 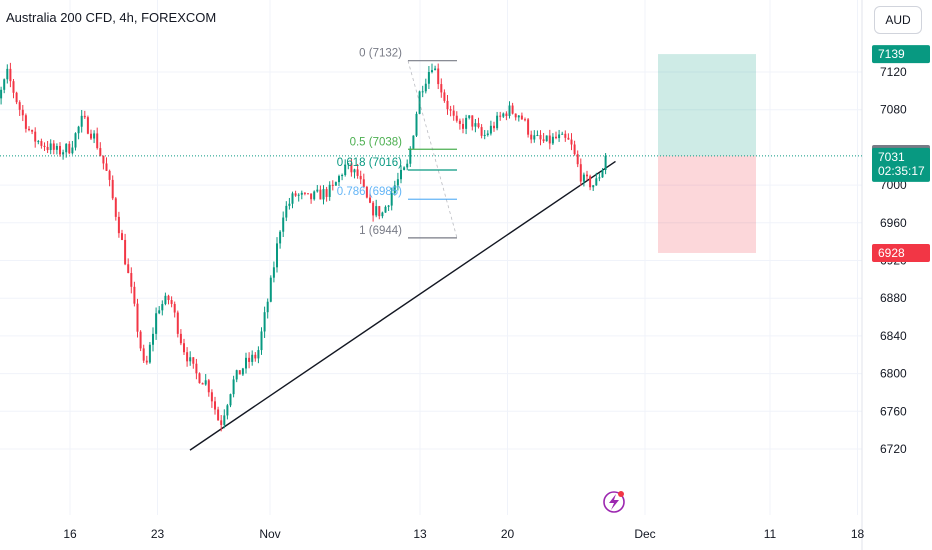 What do you see at coordinates (893, 298) in the screenshot?
I see `y-tick-label: 6880` at bounding box center [893, 298].